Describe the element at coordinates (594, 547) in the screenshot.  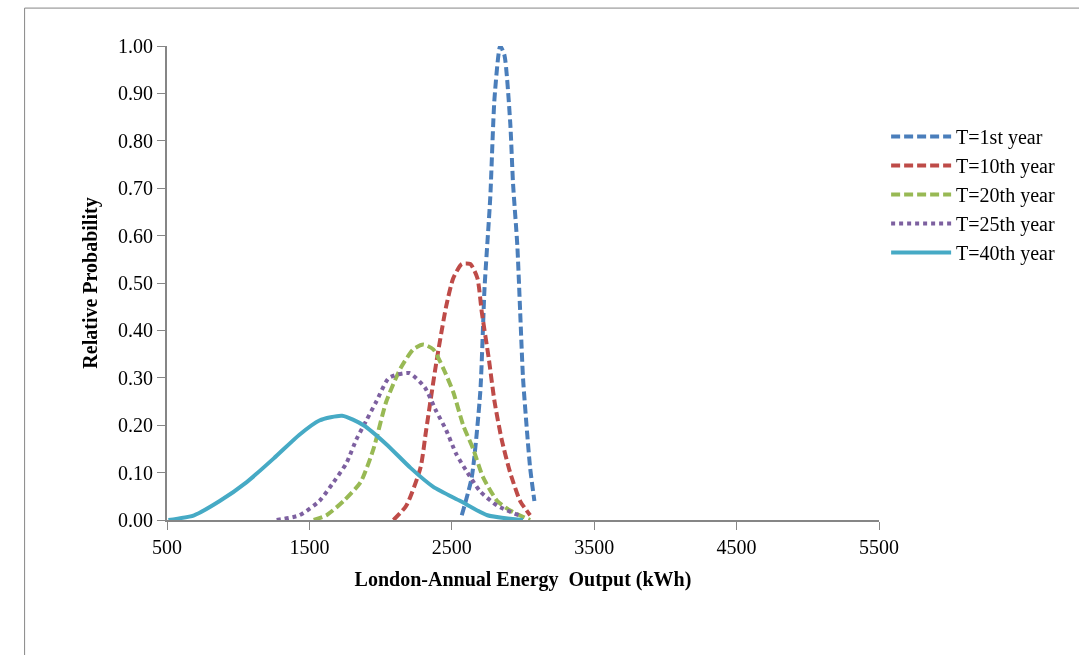
I see `x-tick-label: 3500` at that location.